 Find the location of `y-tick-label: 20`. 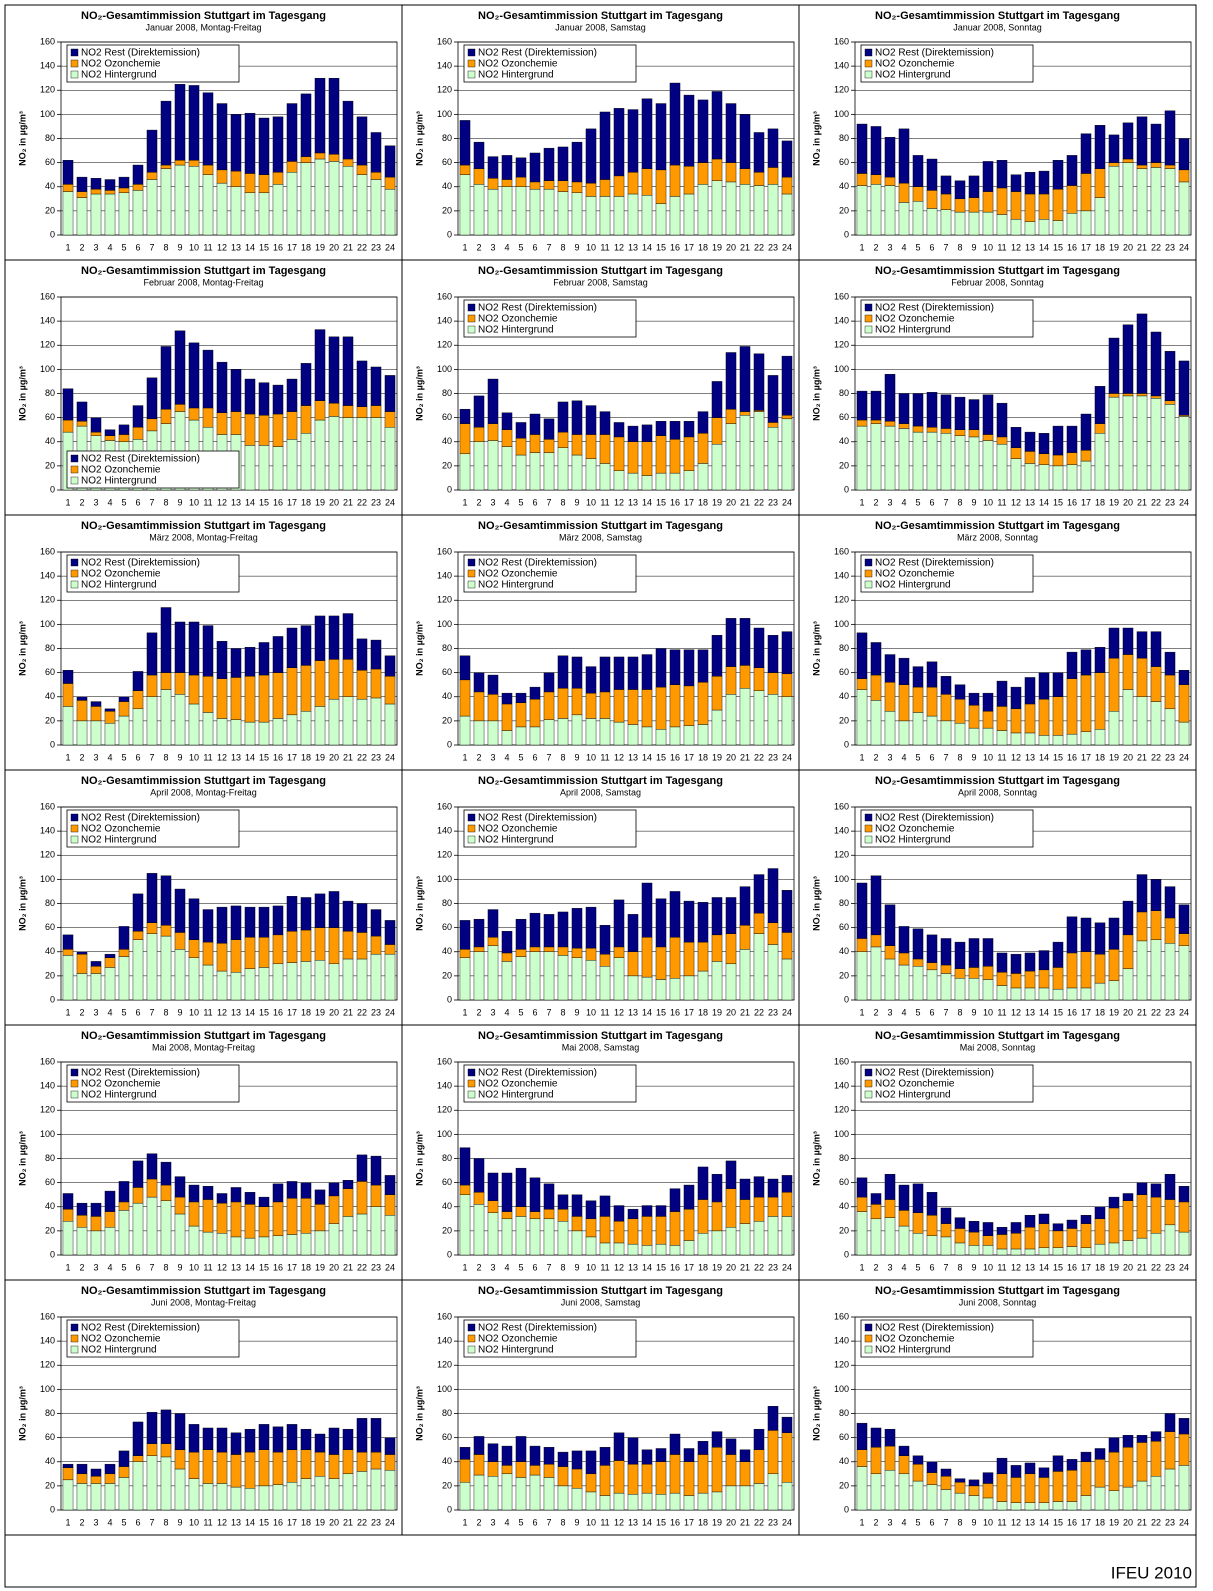

y-tick-label: 20 is located at coordinates (50, 1230).